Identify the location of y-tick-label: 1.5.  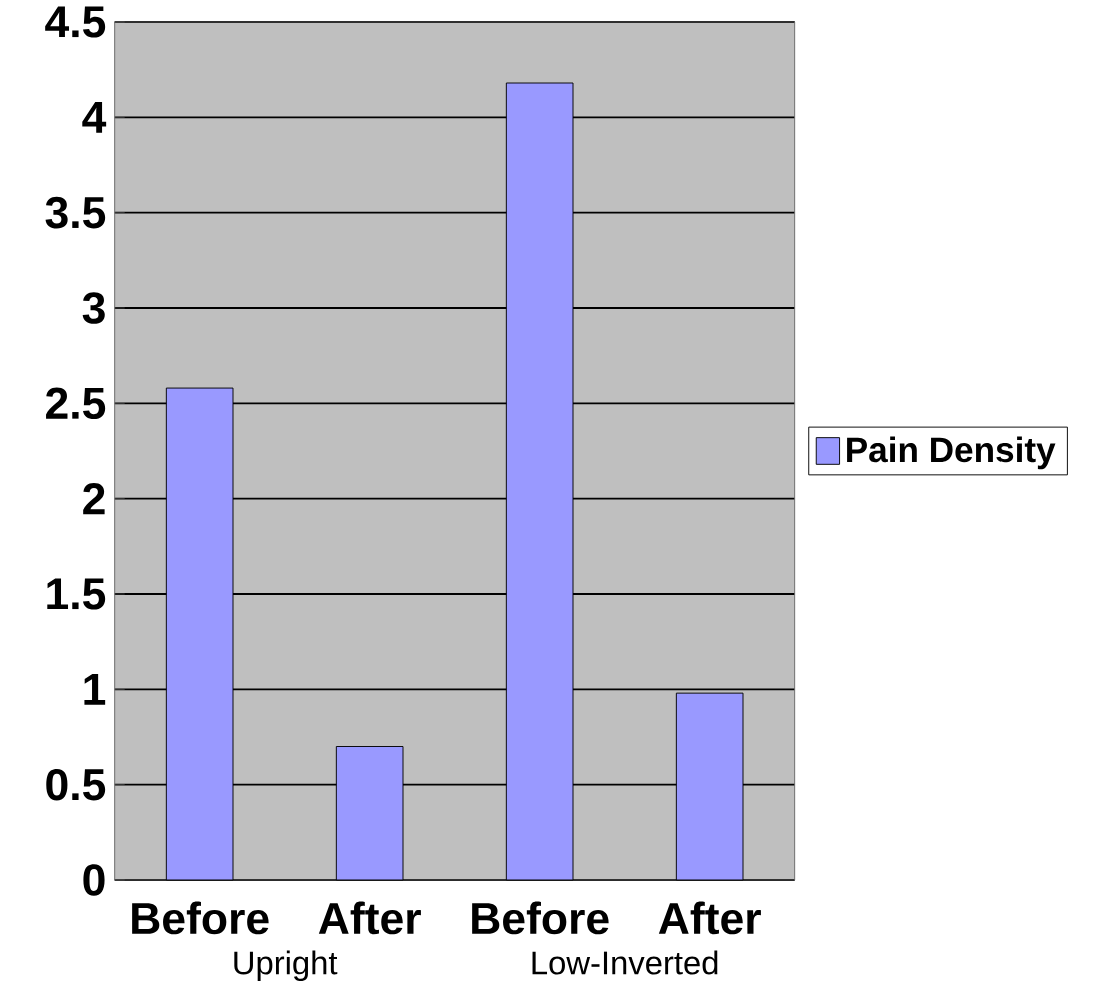
(76, 594).